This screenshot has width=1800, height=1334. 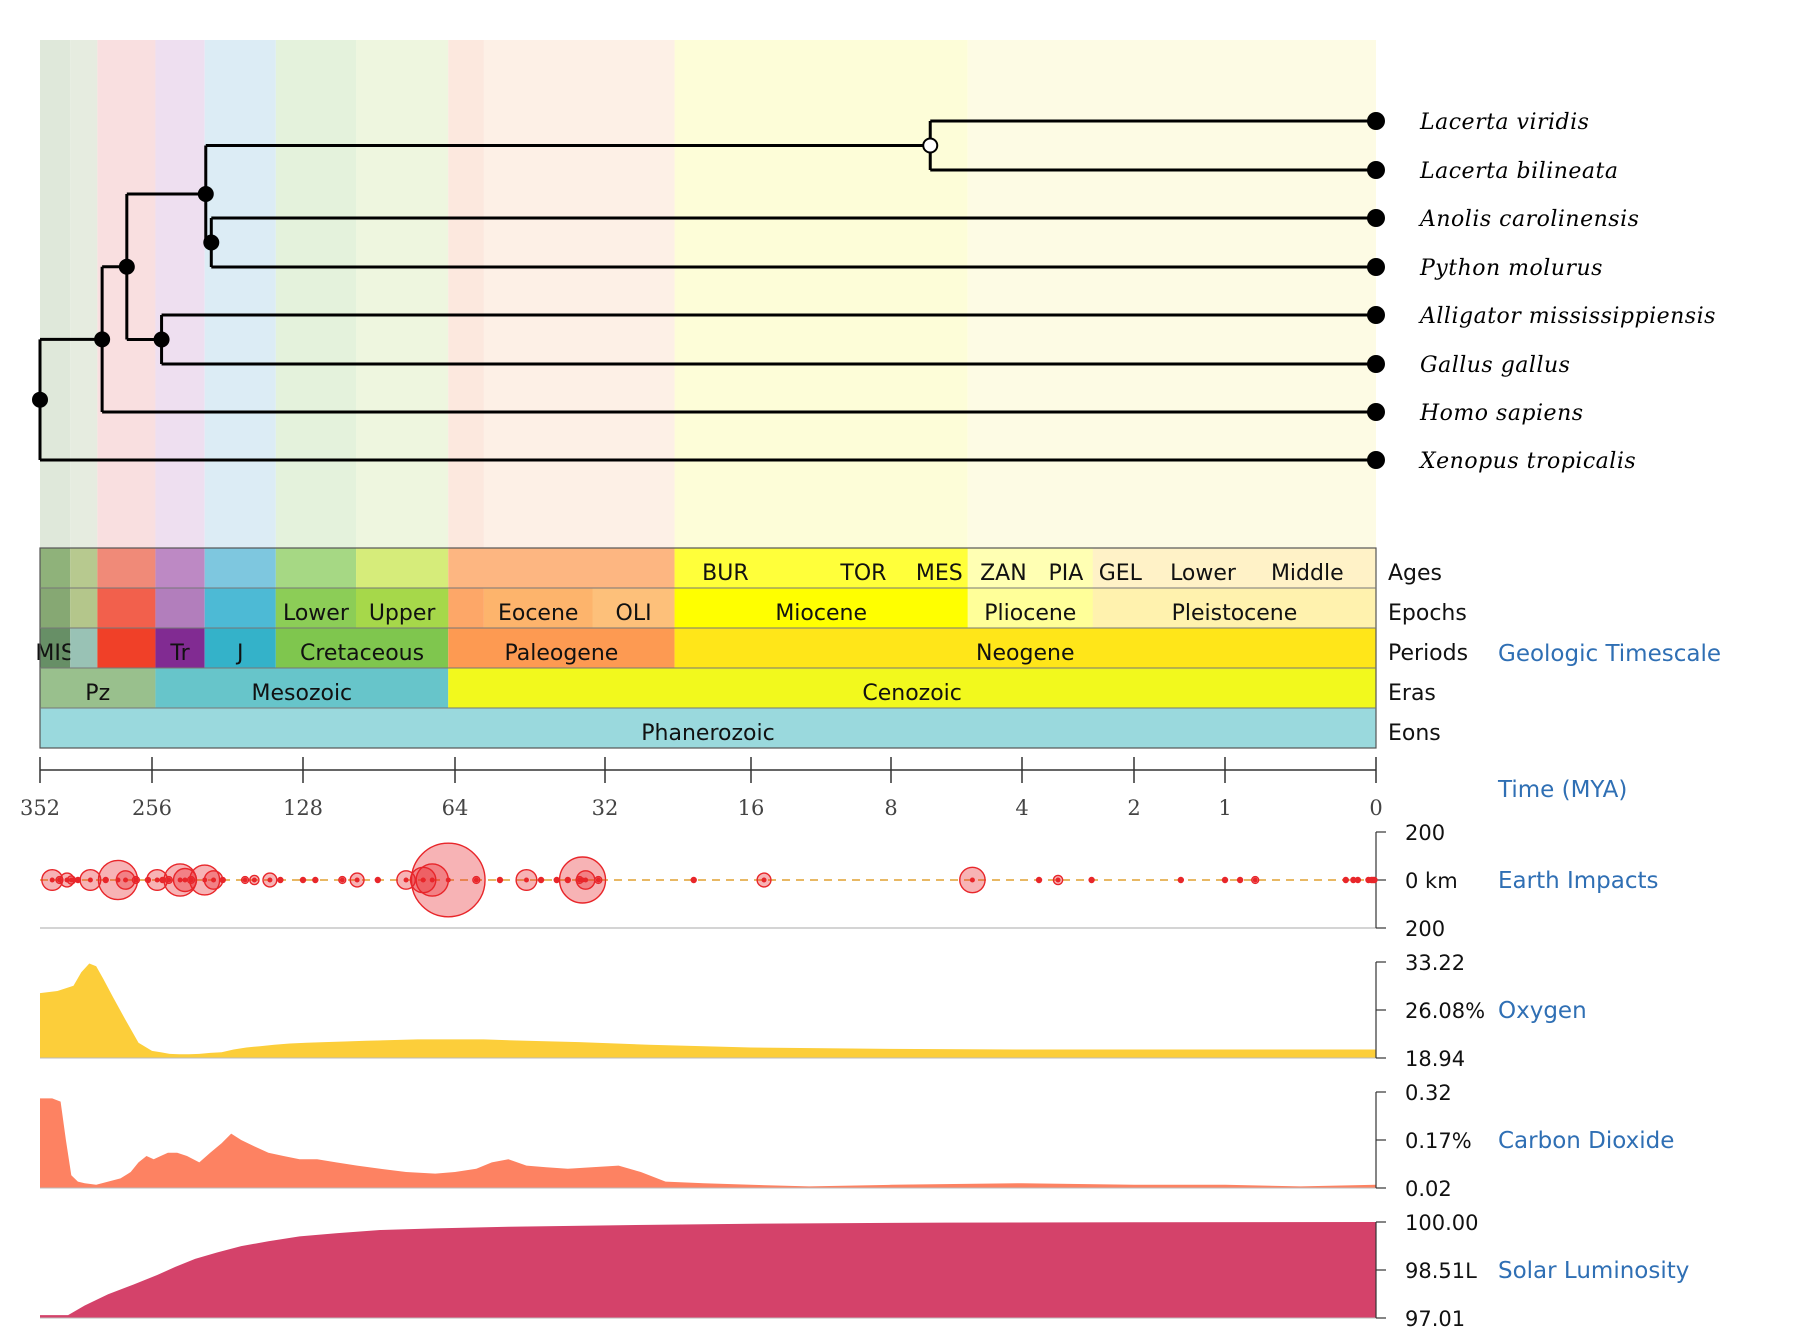 What do you see at coordinates (1376, 290) in the screenshot?
I see `tree-tips` at bounding box center [1376, 290].